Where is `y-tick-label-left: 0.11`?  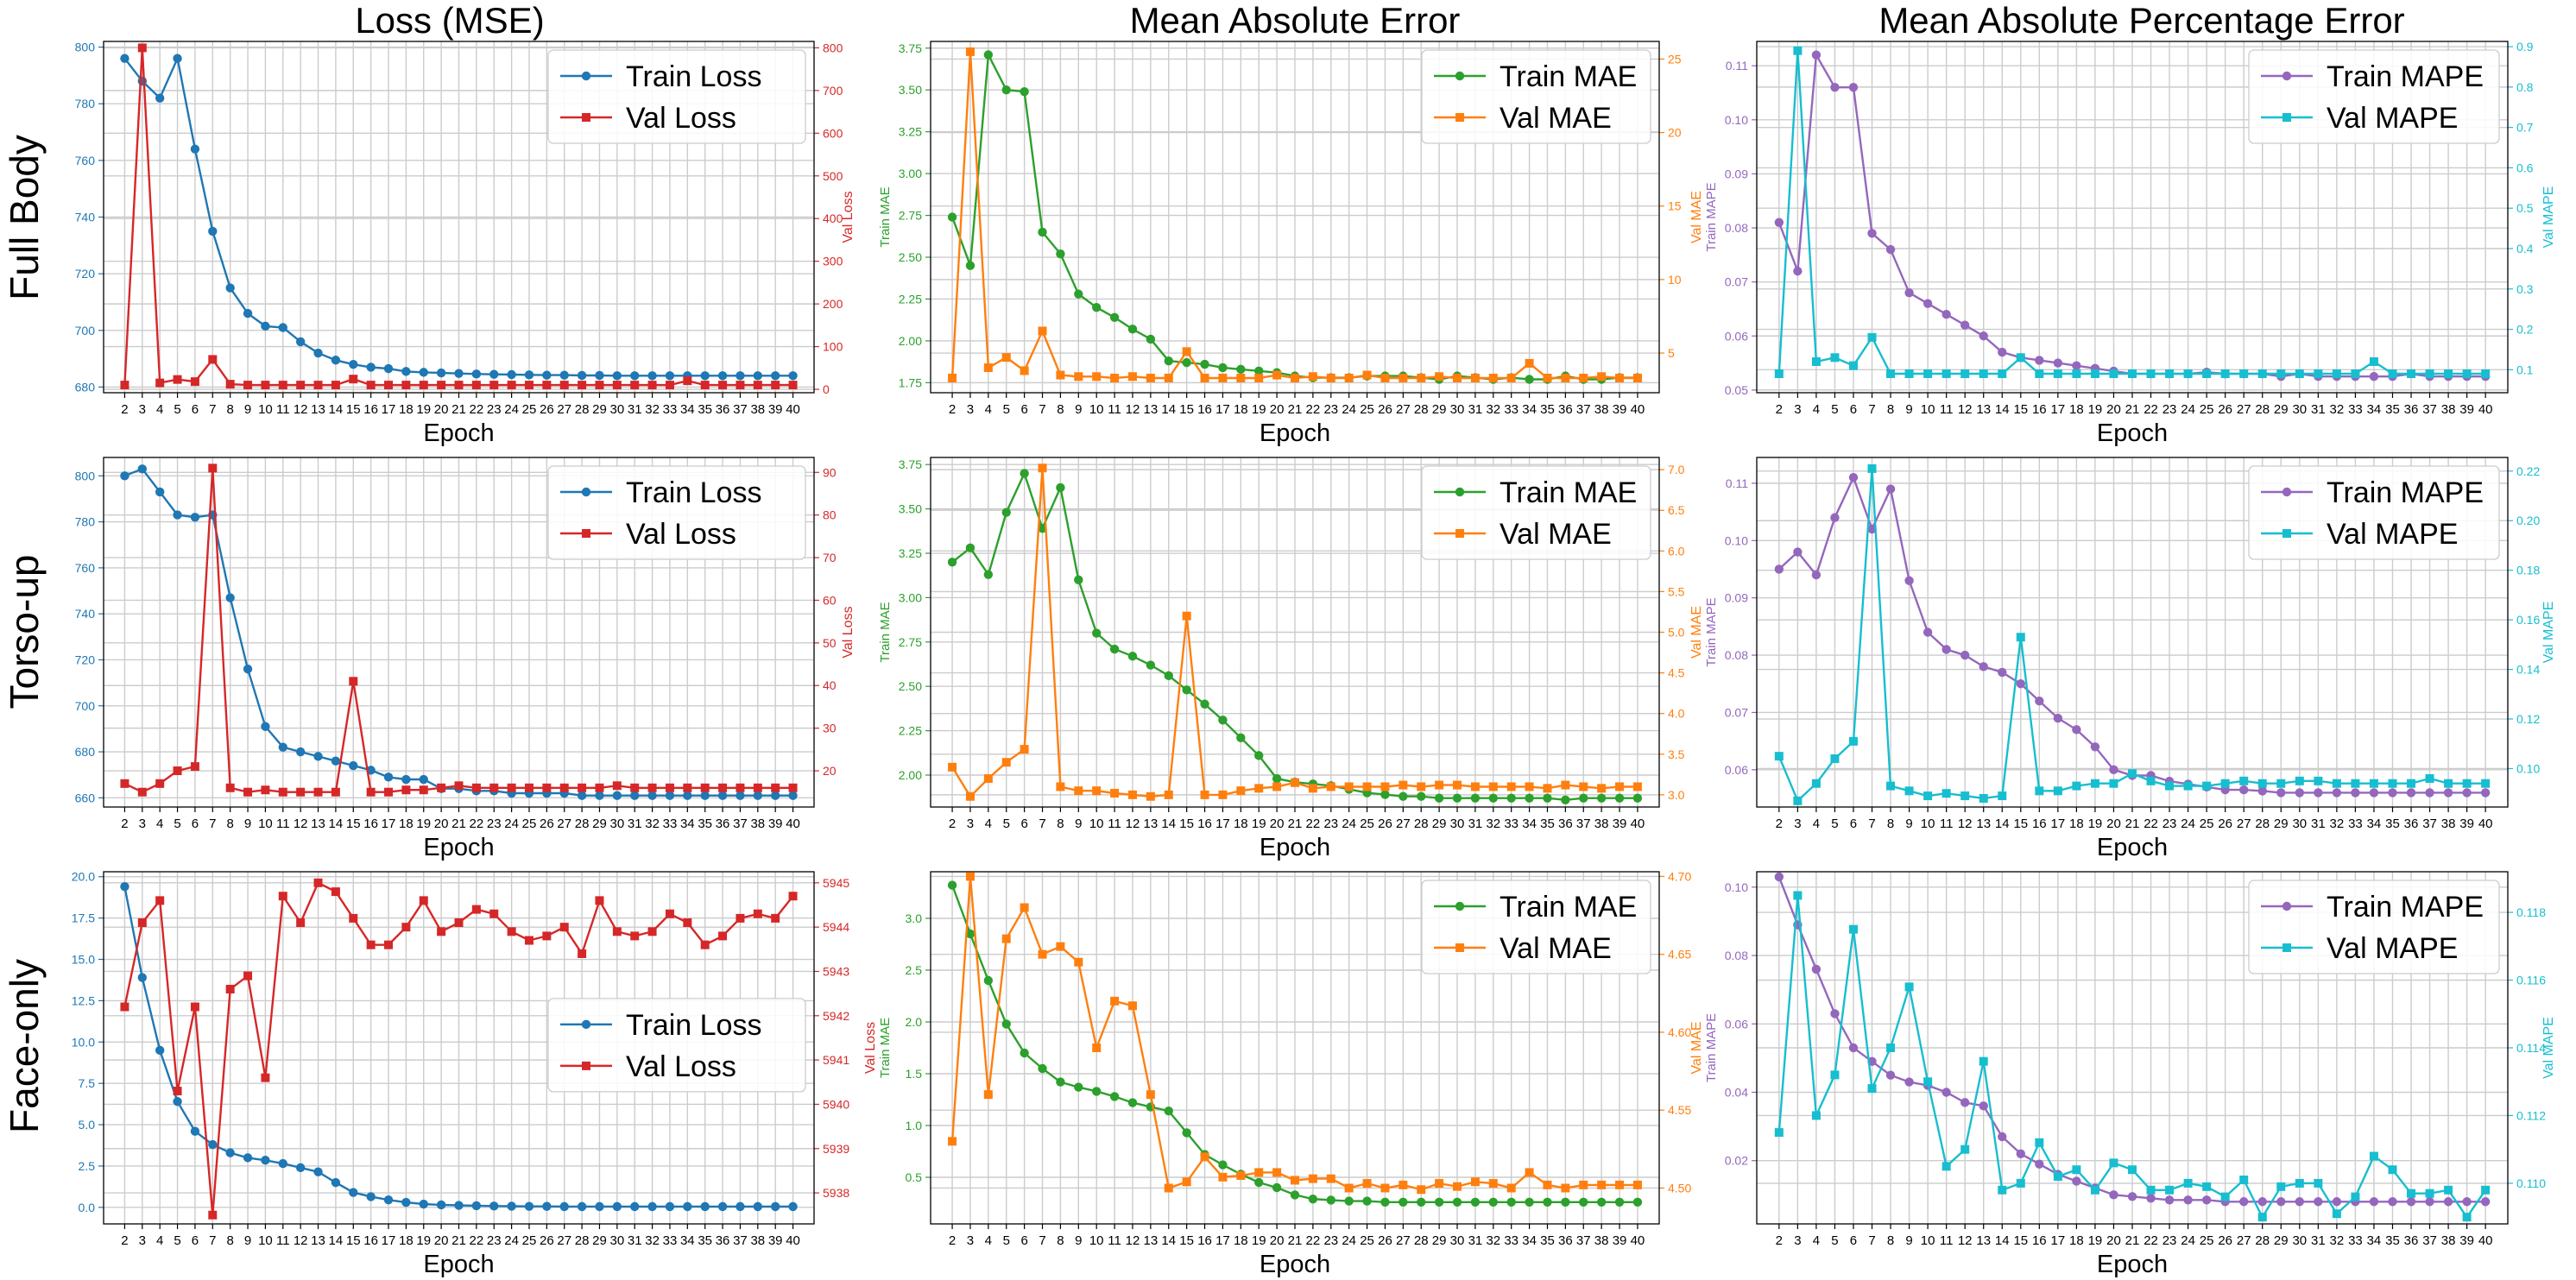
y-tick-label-left: 0.11 is located at coordinates (1737, 66).